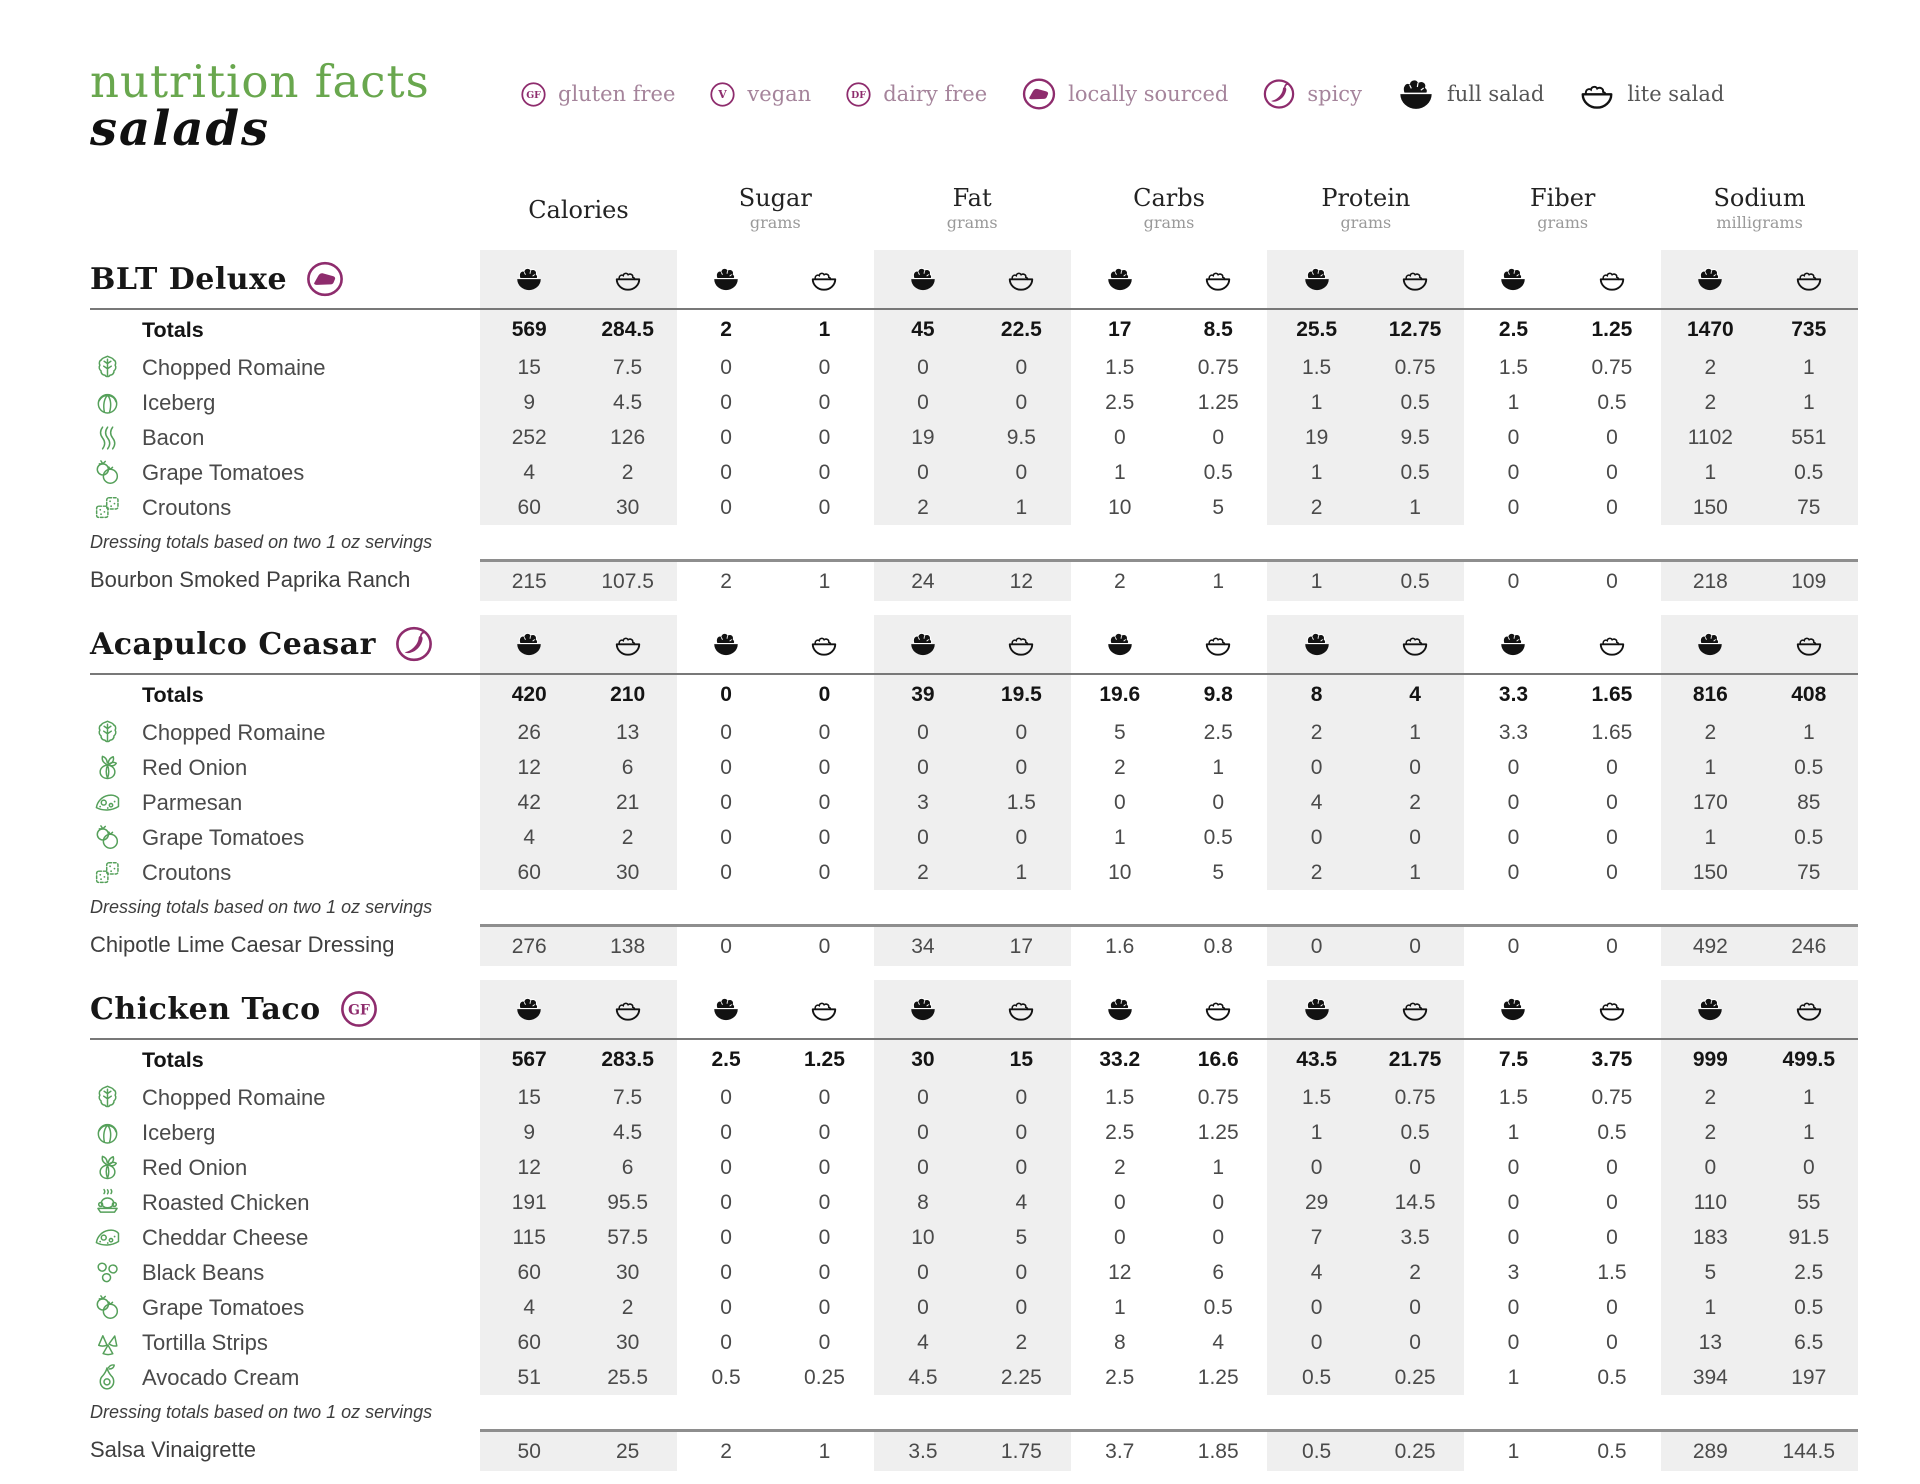 The image size is (1920, 1484). I want to click on ingredient-label: Red Onion, so click(285, 767).